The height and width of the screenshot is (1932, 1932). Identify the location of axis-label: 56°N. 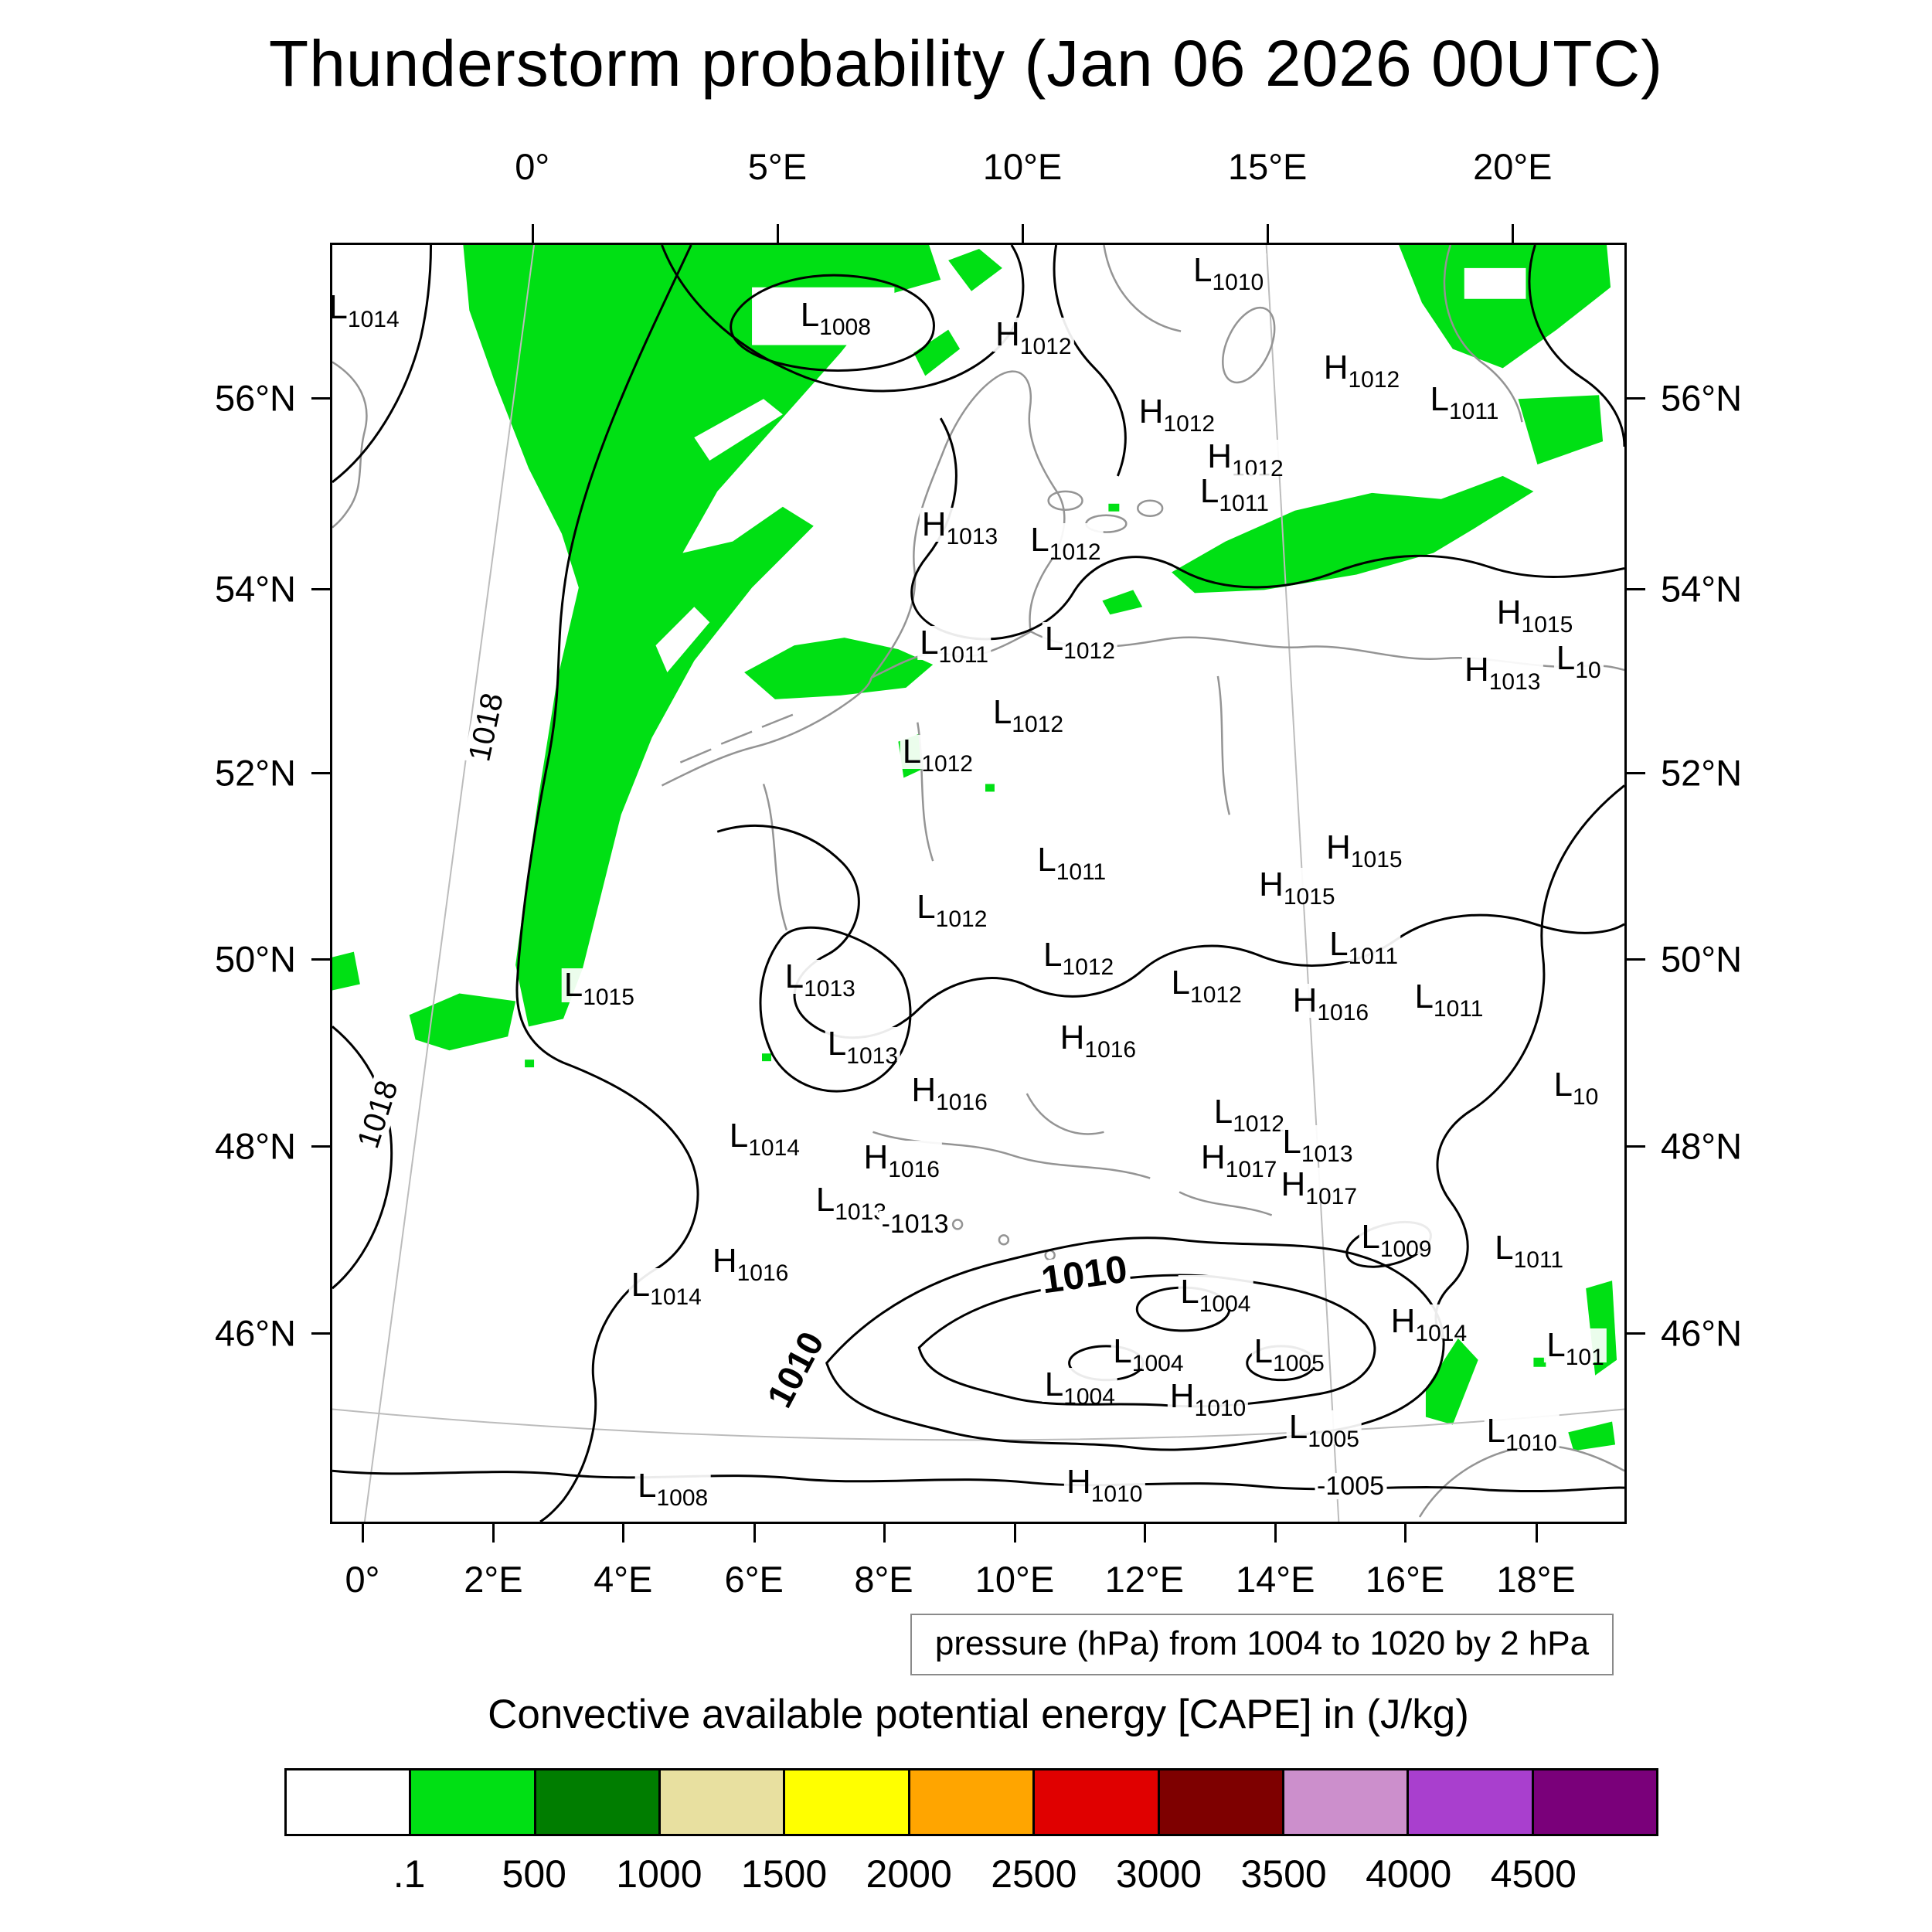
(1702, 398).